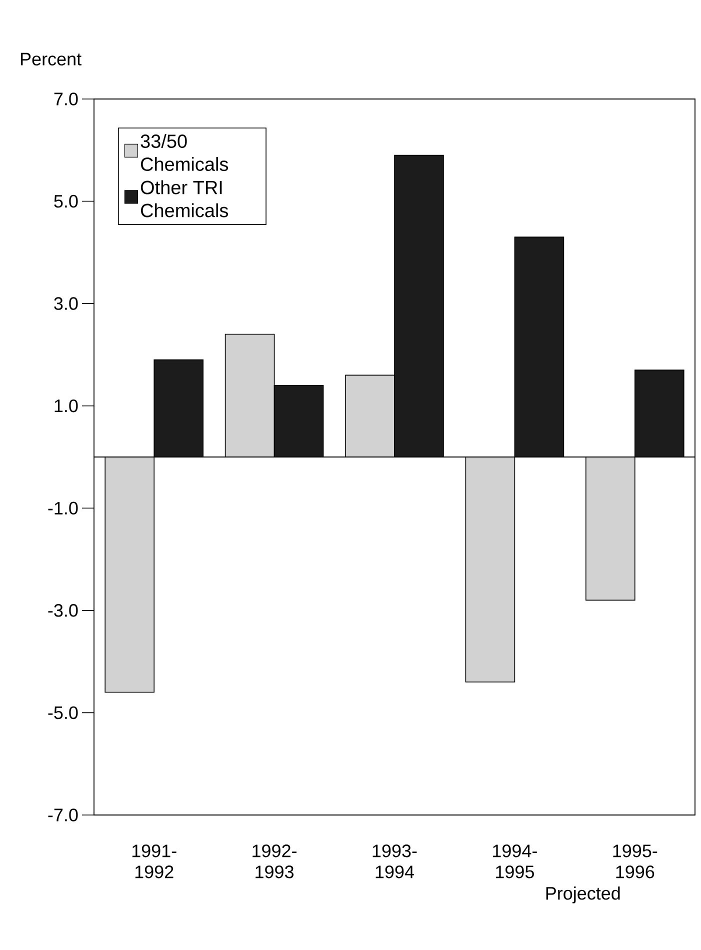  What do you see at coordinates (66, 201) in the screenshot?
I see `y-tick-label: 5.0` at bounding box center [66, 201].